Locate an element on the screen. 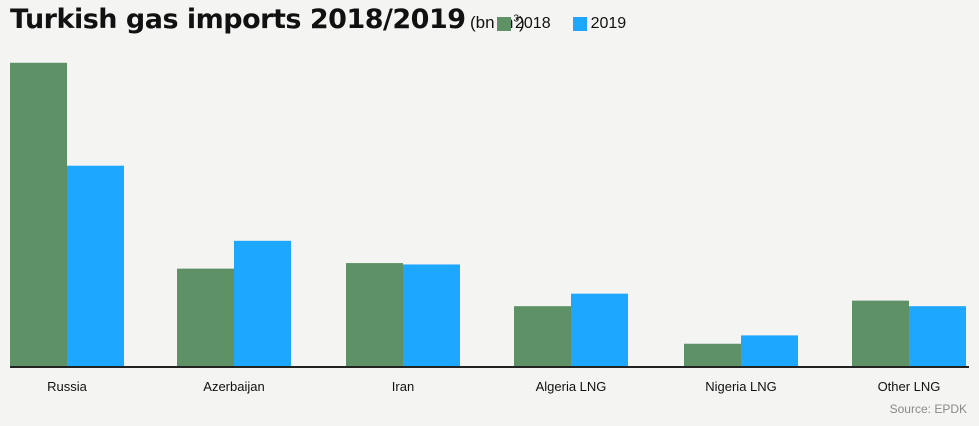 This screenshot has width=979, height=426. bar-2018-russia is located at coordinates (38, 214).